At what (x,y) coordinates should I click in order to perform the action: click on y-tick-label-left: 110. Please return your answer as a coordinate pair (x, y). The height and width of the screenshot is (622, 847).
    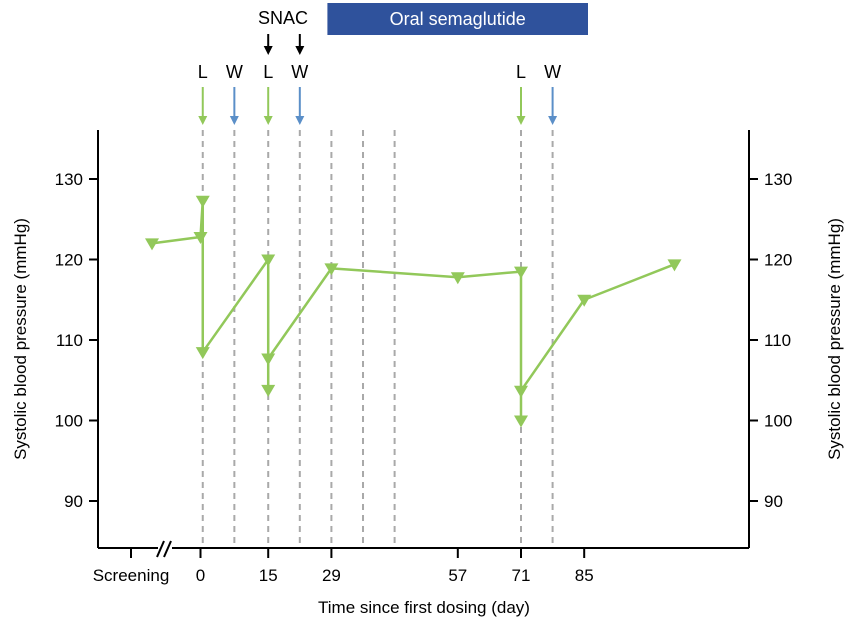
    Looking at the image, I should click on (69, 340).